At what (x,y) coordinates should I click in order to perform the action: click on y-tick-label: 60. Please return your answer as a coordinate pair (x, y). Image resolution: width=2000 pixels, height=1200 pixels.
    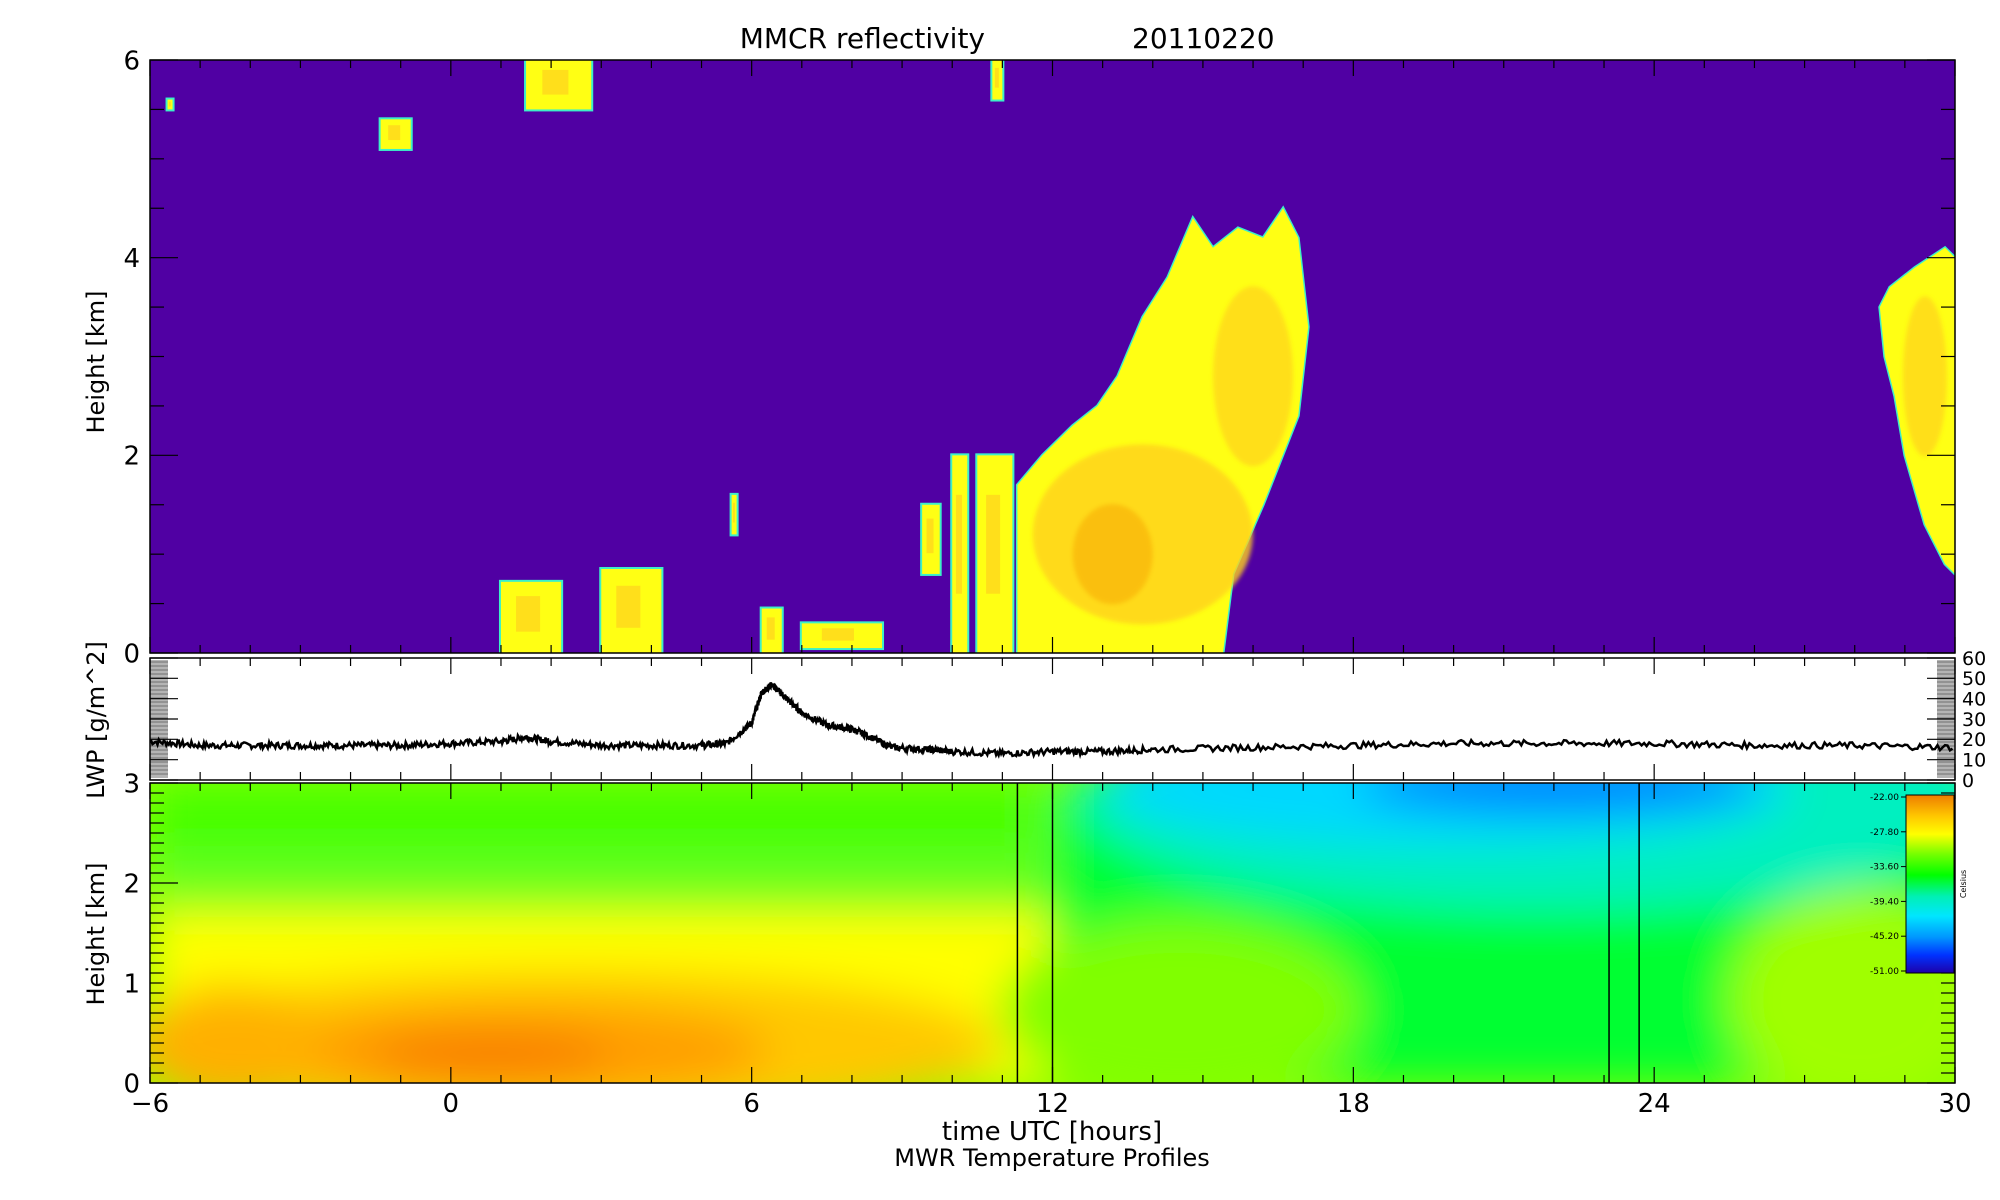
    Looking at the image, I should click on (1974, 659).